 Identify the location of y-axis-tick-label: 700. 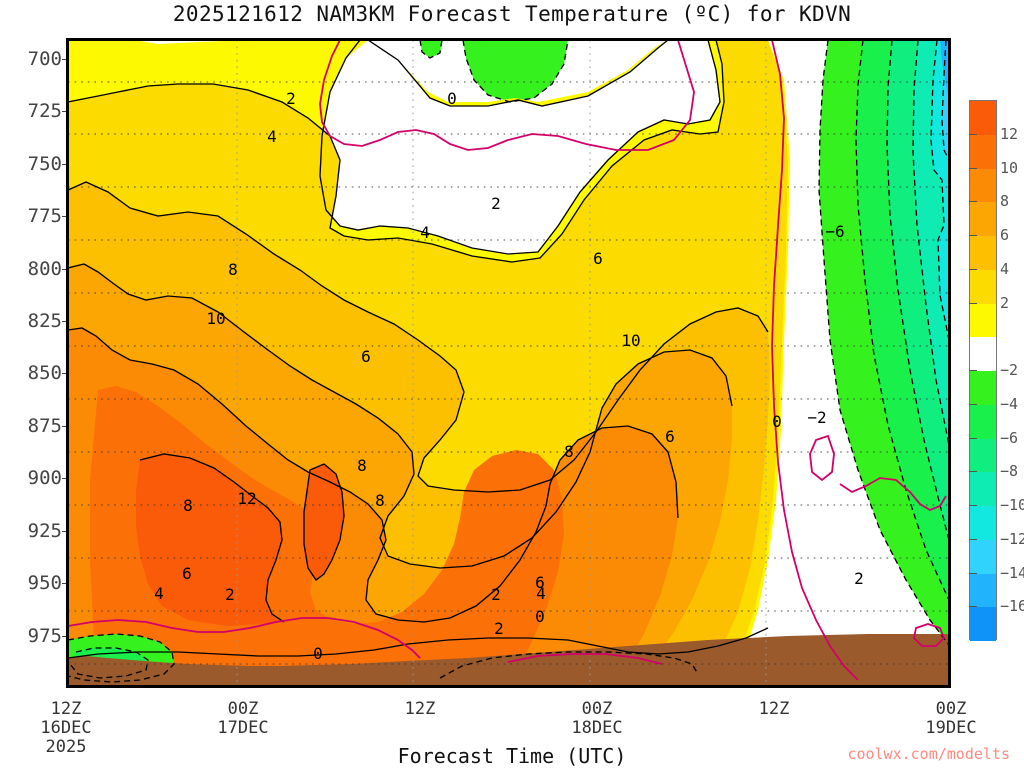
(44, 58).